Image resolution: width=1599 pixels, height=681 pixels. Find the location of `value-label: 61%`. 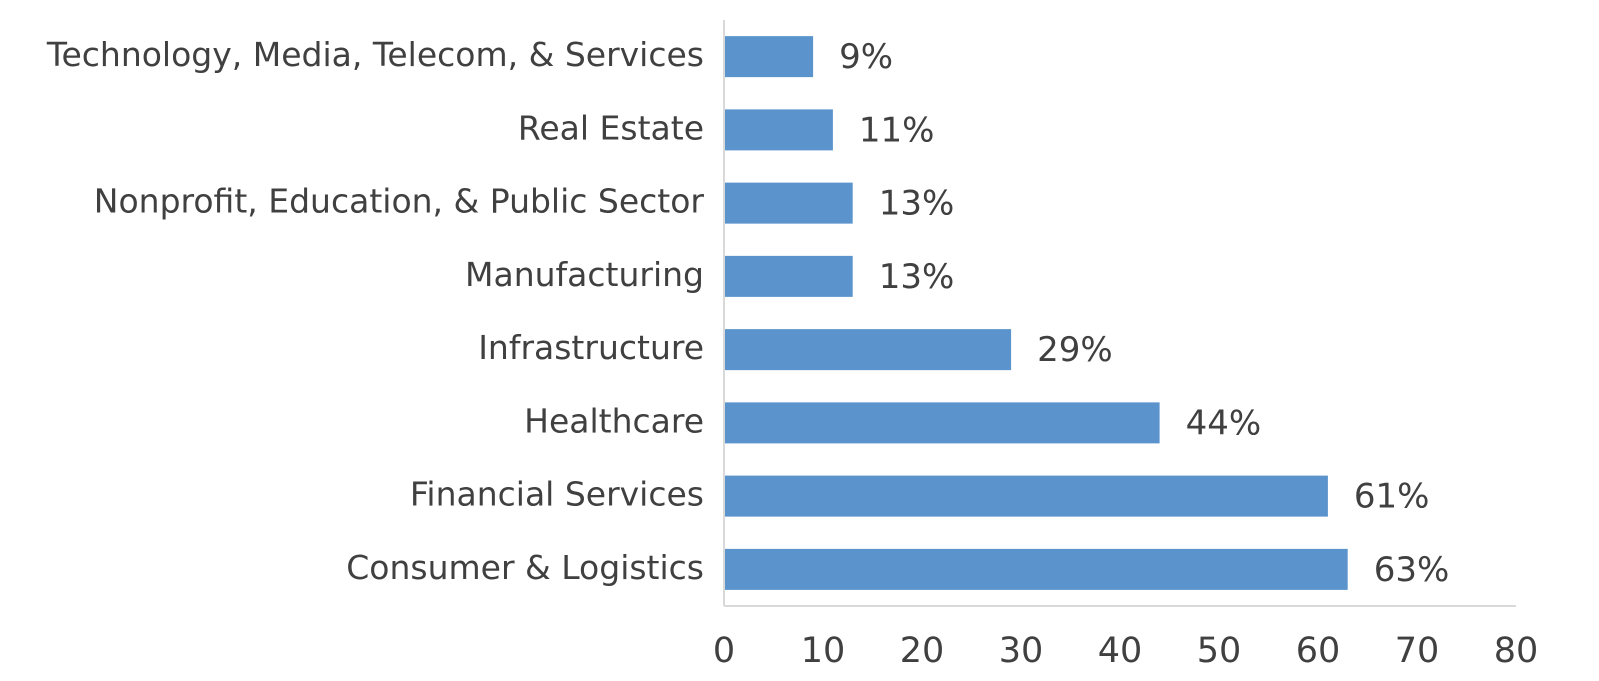

value-label: 61% is located at coordinates (1392, 497).